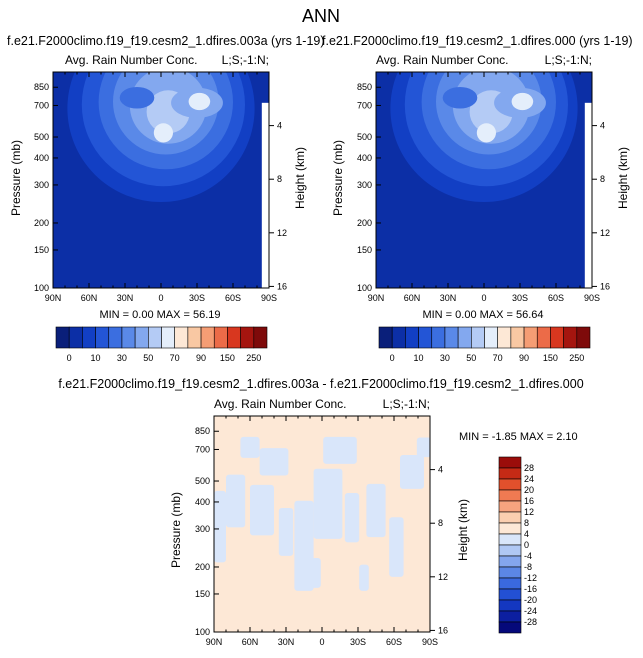 This screenshot has height=658, width=643. Describe the element at coordinates (202, 529) in the screenshot. I see `y-tick-label: 300` at that location.